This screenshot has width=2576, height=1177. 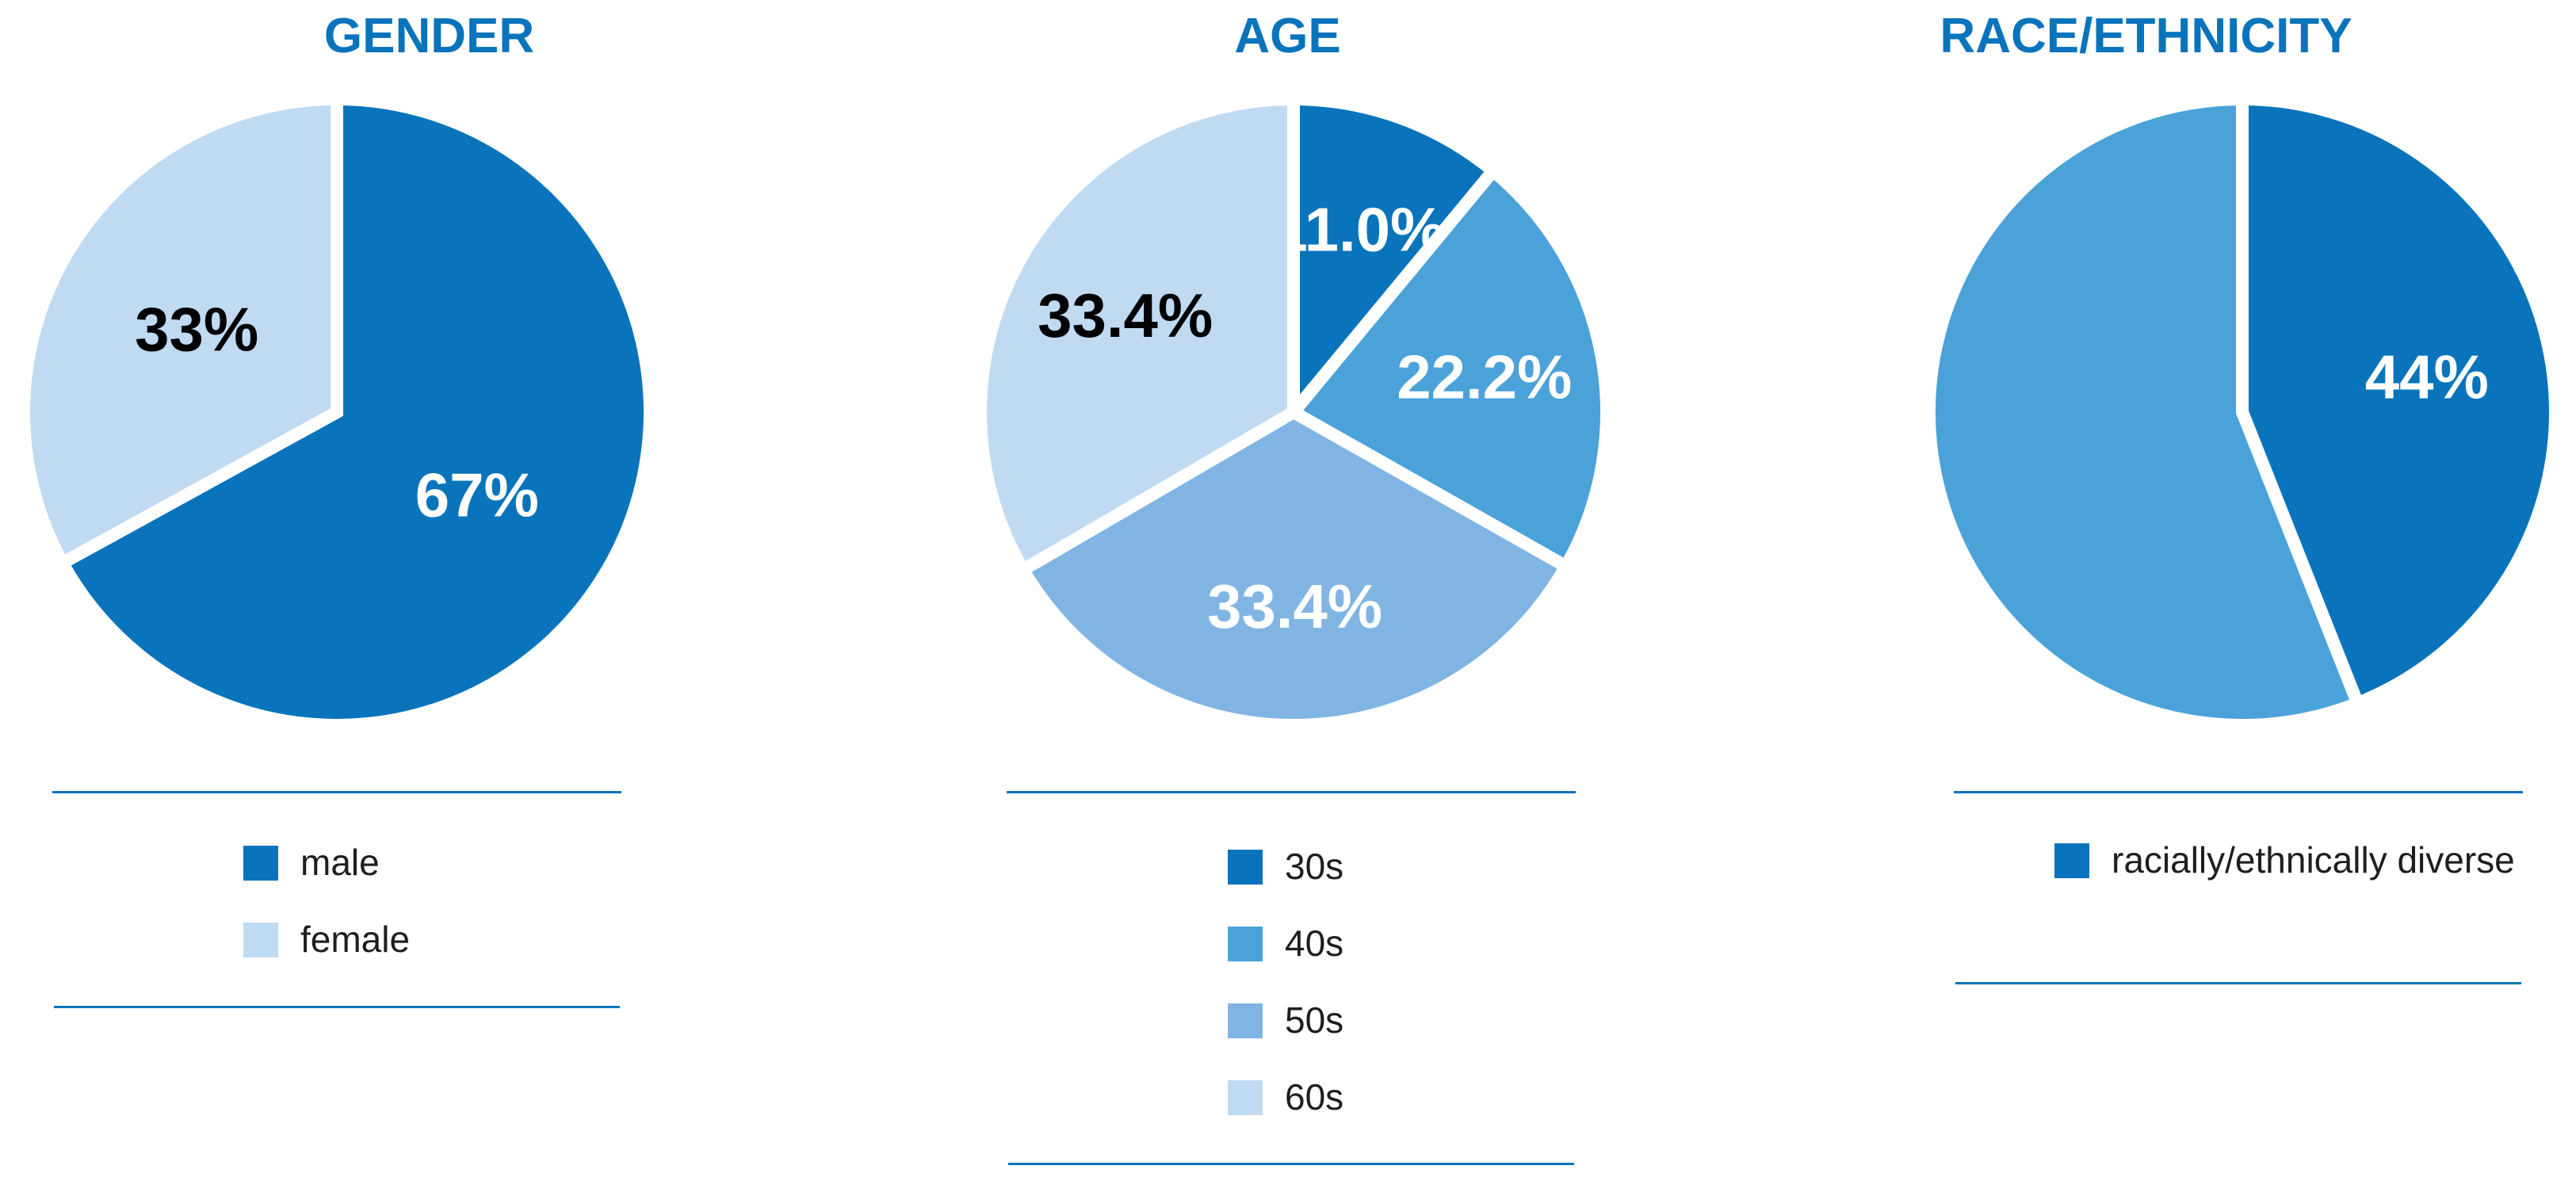 I want to click on pie-slice-50s, so click(x=1294, y=568).